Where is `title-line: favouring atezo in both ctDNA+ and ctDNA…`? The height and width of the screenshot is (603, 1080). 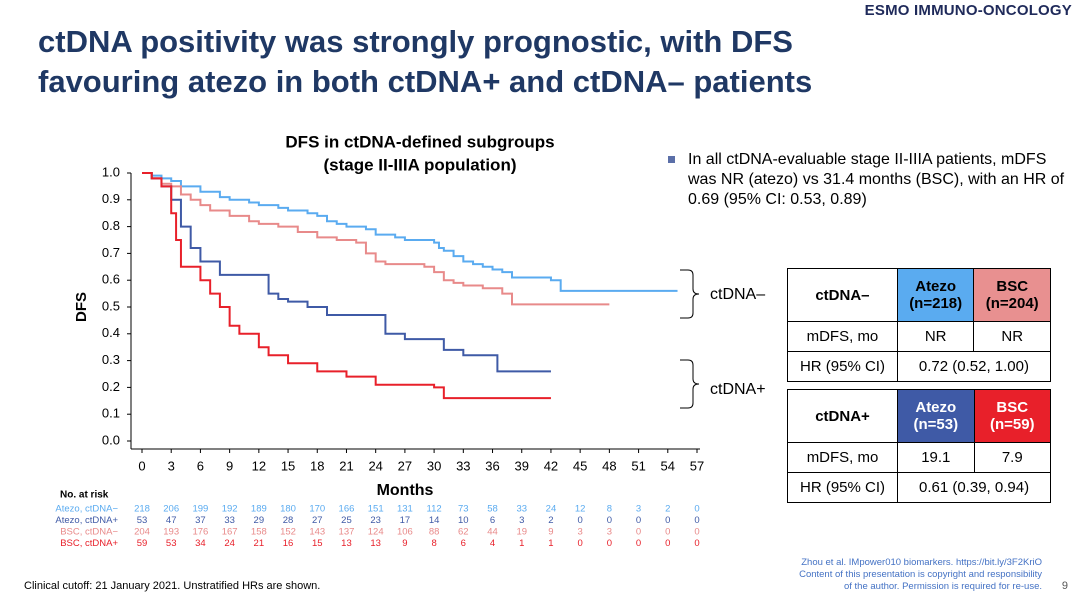 title-line: favouring atezo in both ctDNA+ and ctDNA… is located at coordinates (425, 81).